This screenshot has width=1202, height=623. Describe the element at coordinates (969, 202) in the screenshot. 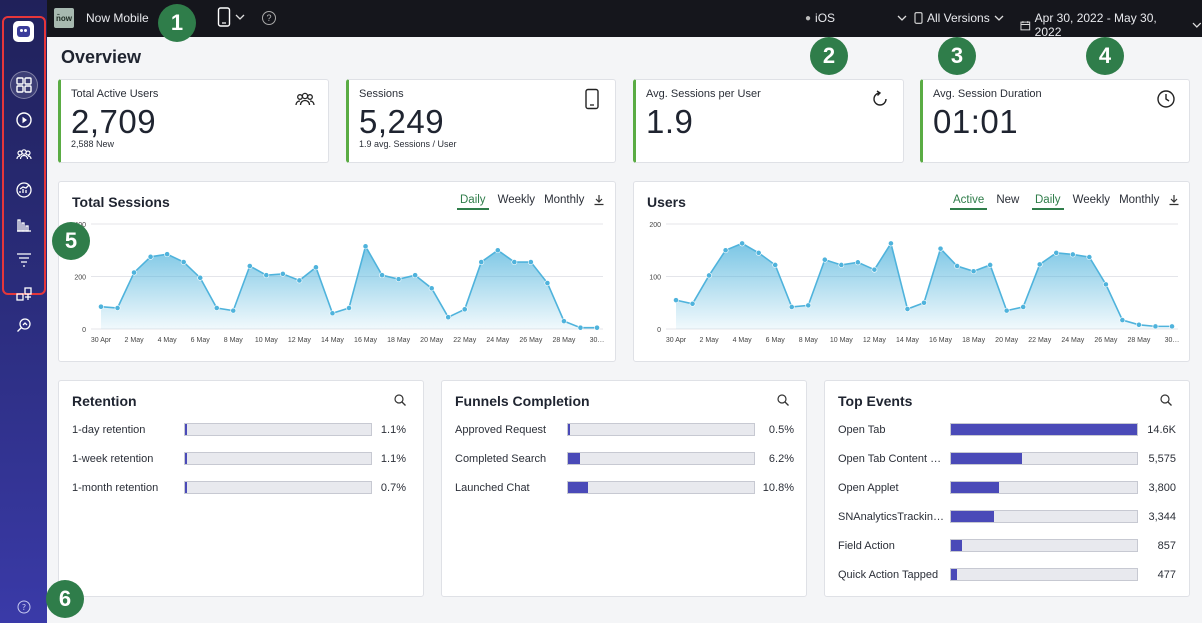

I see `tab-active: Active` at that location.